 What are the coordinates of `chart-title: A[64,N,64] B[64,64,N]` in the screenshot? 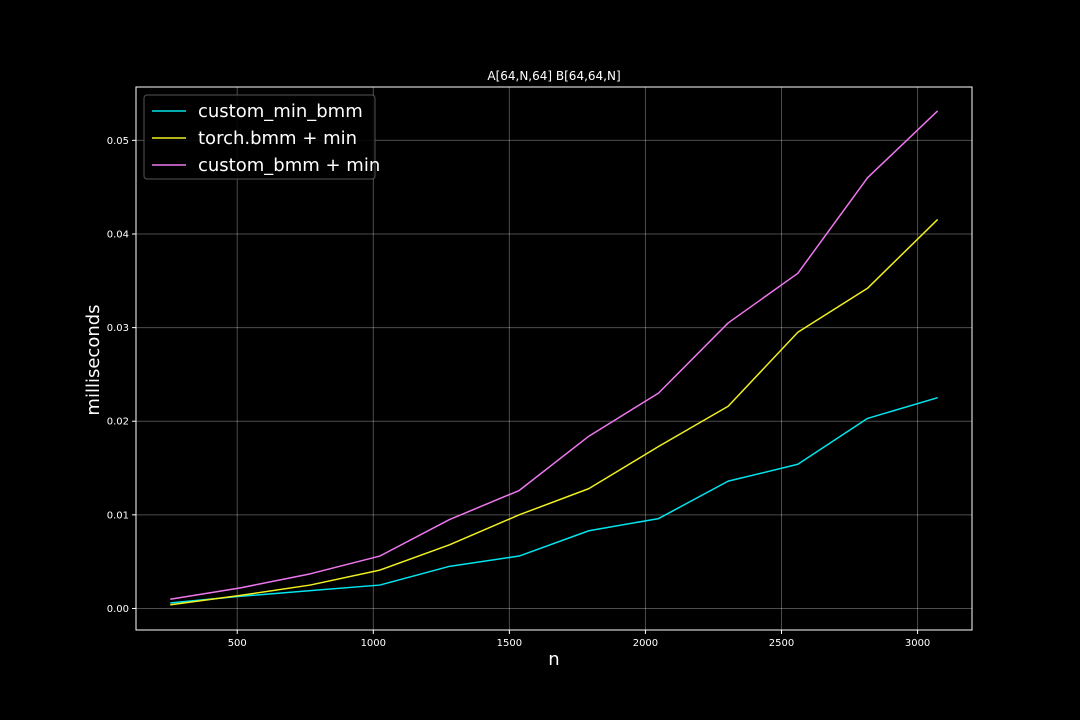 It's located at (553, 76).